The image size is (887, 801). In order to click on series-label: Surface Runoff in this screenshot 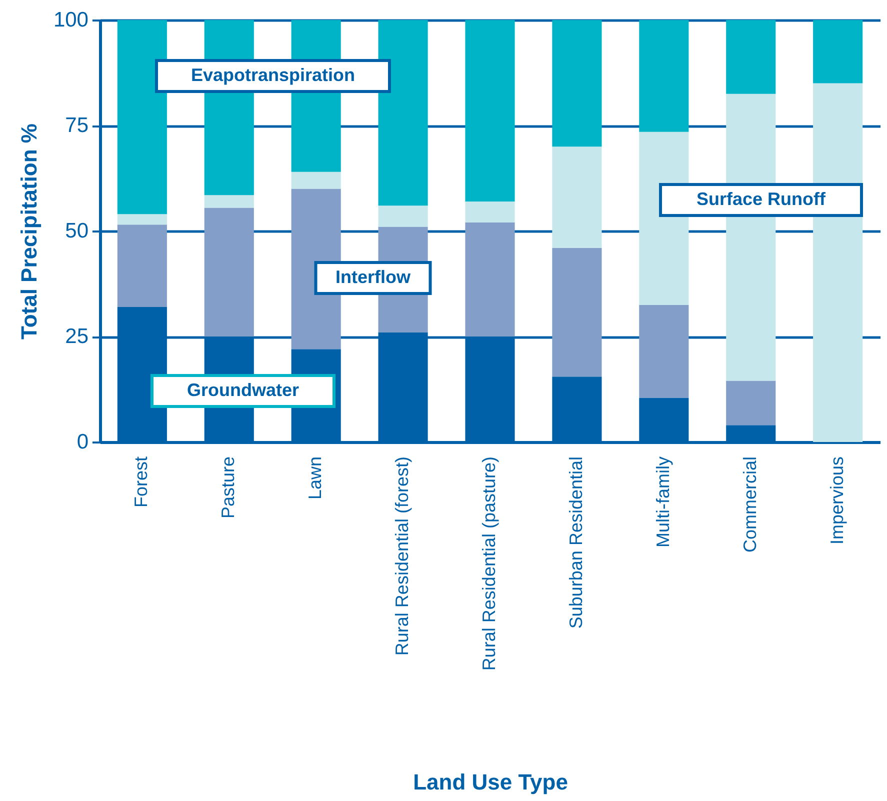, I will do `click(761, 199)`.